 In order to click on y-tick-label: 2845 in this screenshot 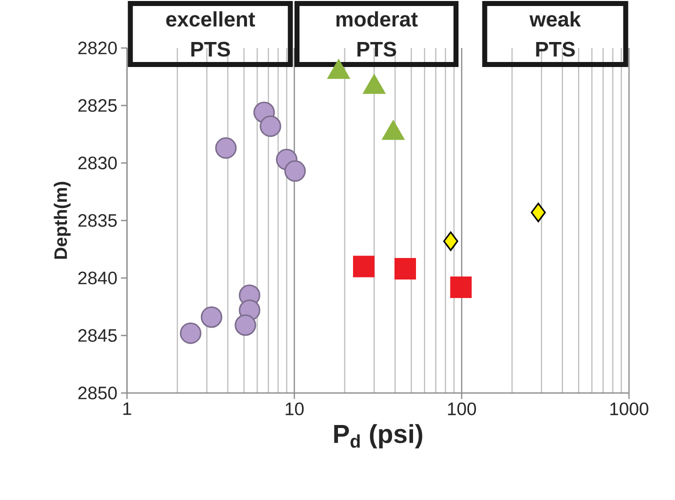, I will do `click(97, 335)`.